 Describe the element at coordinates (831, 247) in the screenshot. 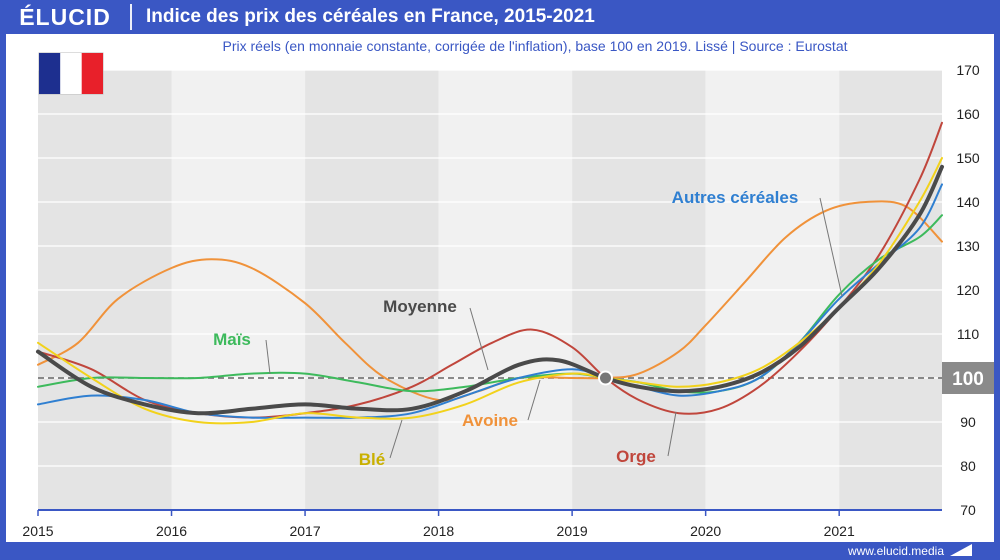

I see `leader-line-Autres céréales` at that location.